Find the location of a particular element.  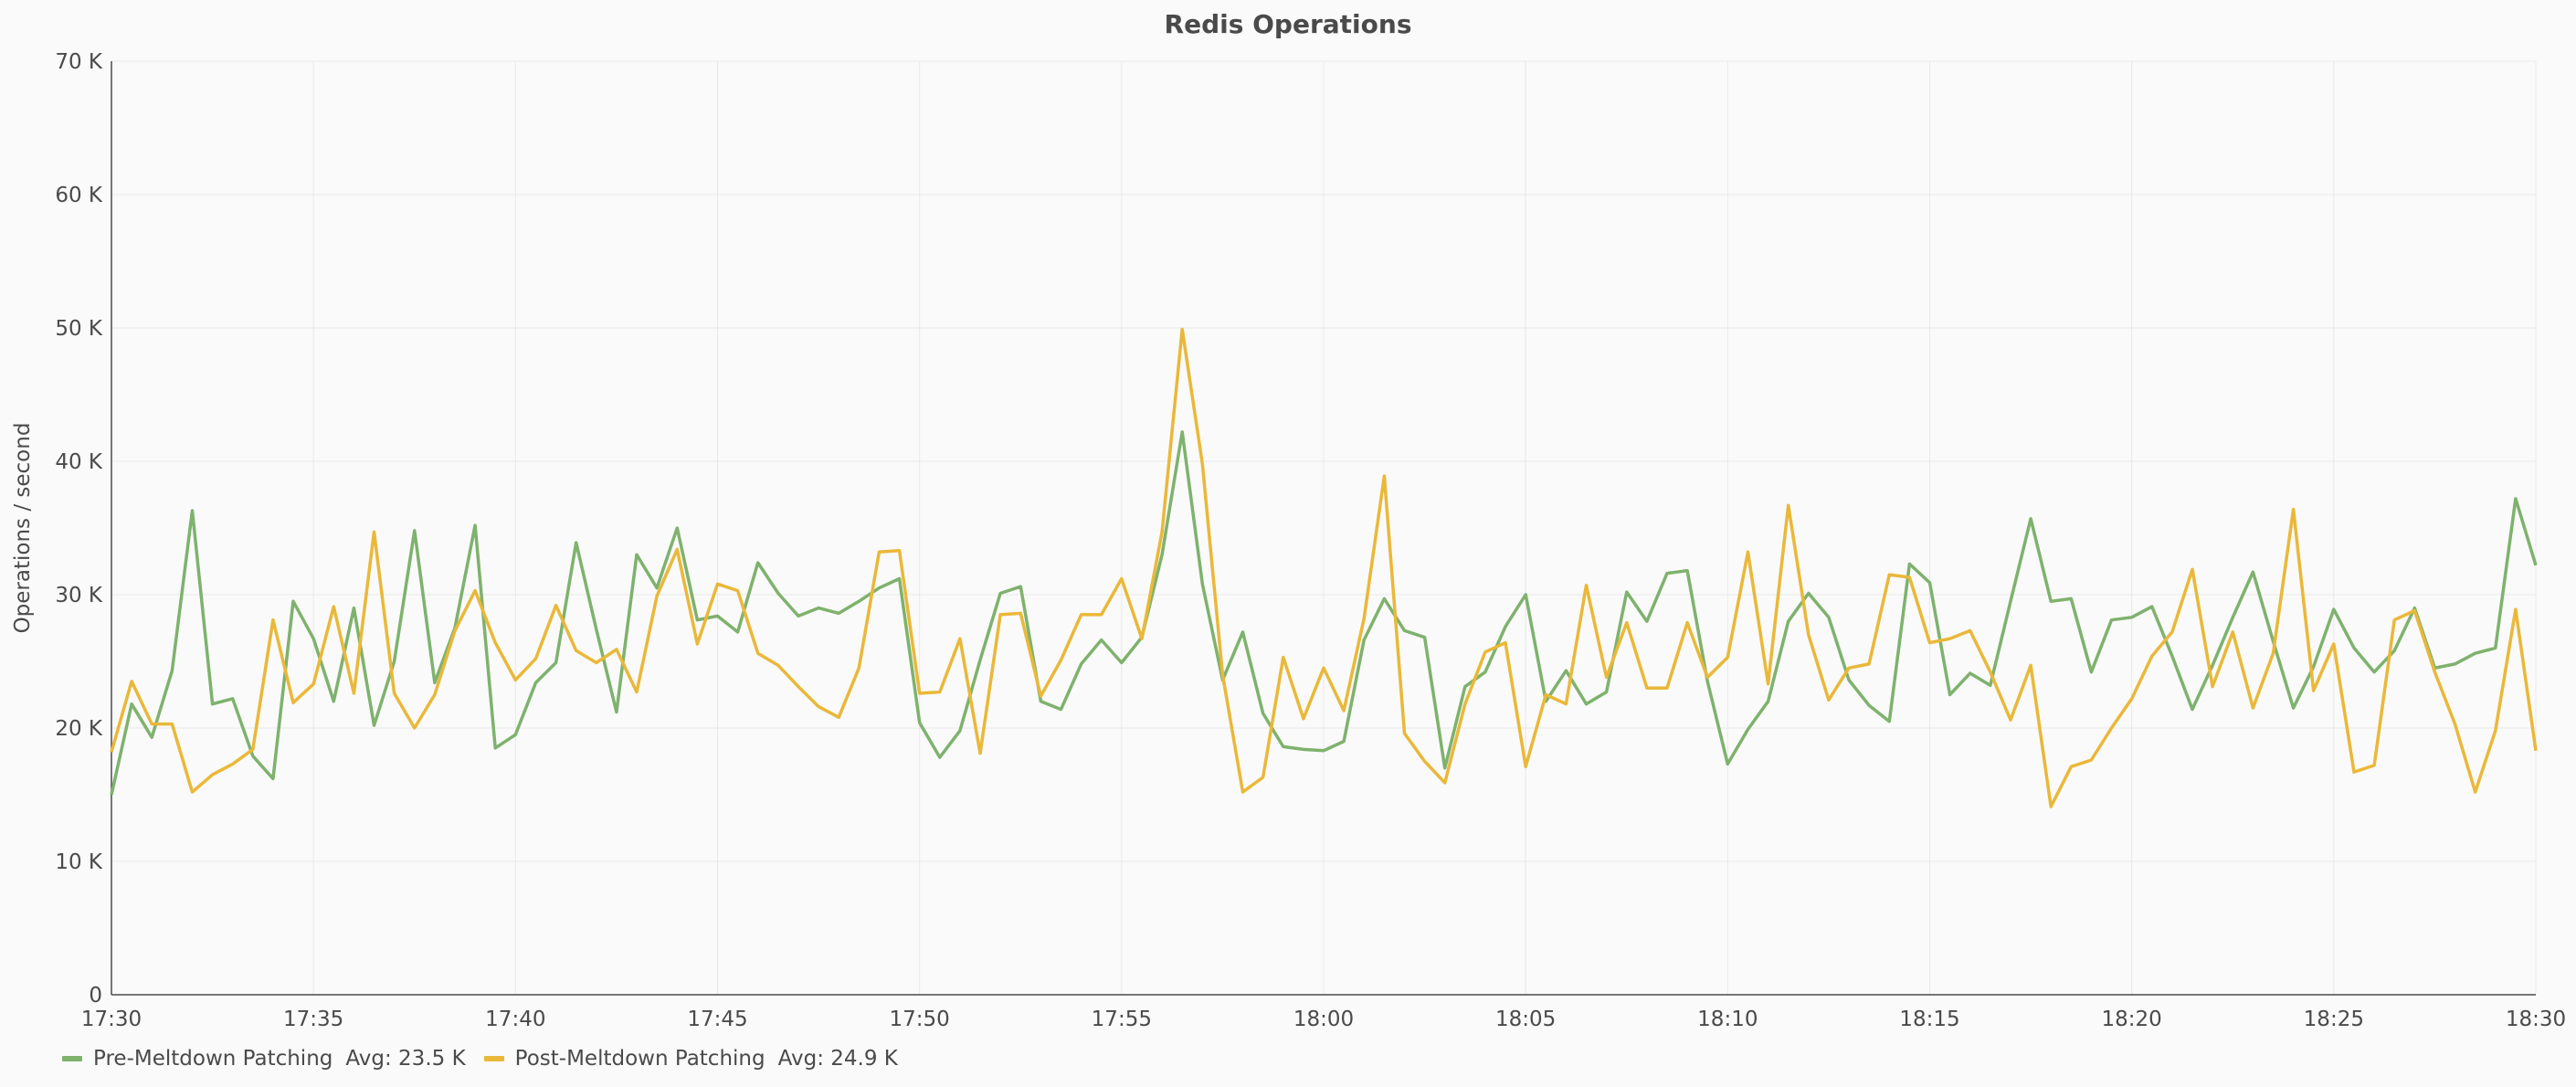

x-tick-label: 17:35 is located at coordinates (313, 1019).